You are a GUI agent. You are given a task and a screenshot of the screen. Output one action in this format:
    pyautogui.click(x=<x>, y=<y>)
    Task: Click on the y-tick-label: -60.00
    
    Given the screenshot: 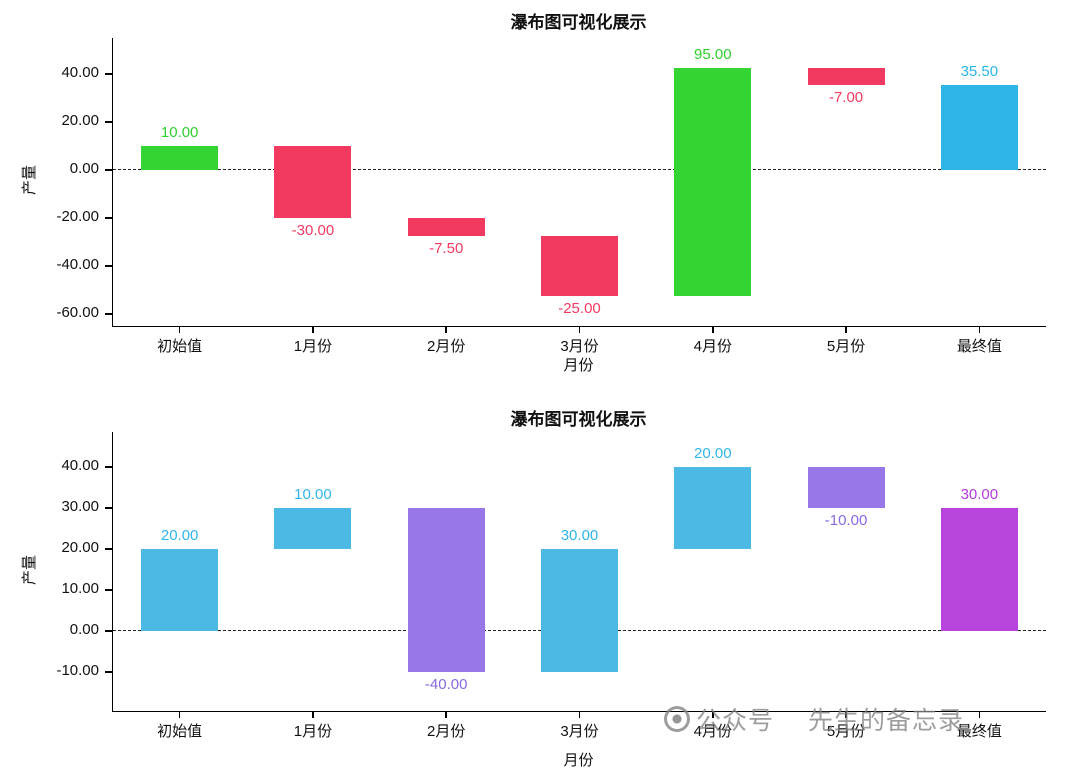 What is the action you would take?
    pyautogui.click(x=77, y=312)
    